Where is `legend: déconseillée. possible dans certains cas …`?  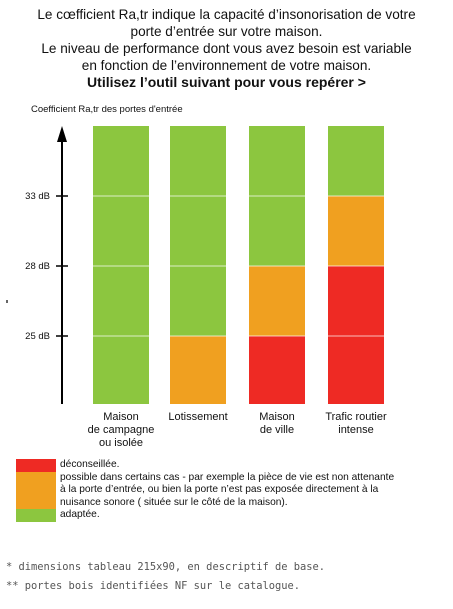 legend: déconseillée. possible dans certains cas … is located at coordinates (226, 490).